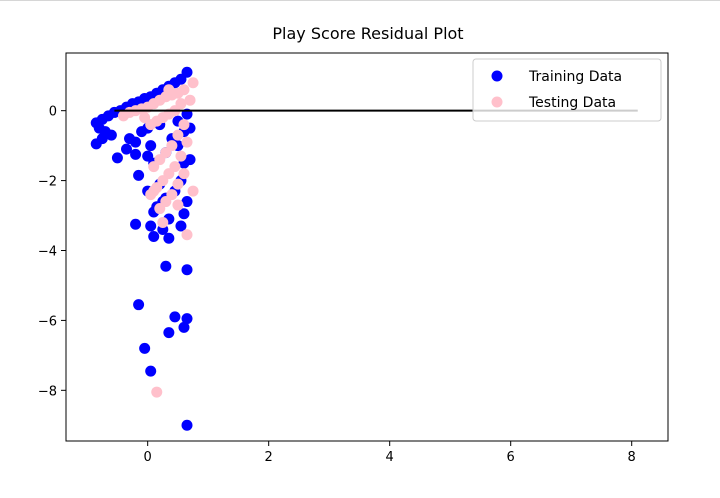 This screenshot has height=498, width=720. What do you see at coordinates (390, 457) in the screenshot?
I see `x-tick-label: 4` at bounding box center [390, 457].